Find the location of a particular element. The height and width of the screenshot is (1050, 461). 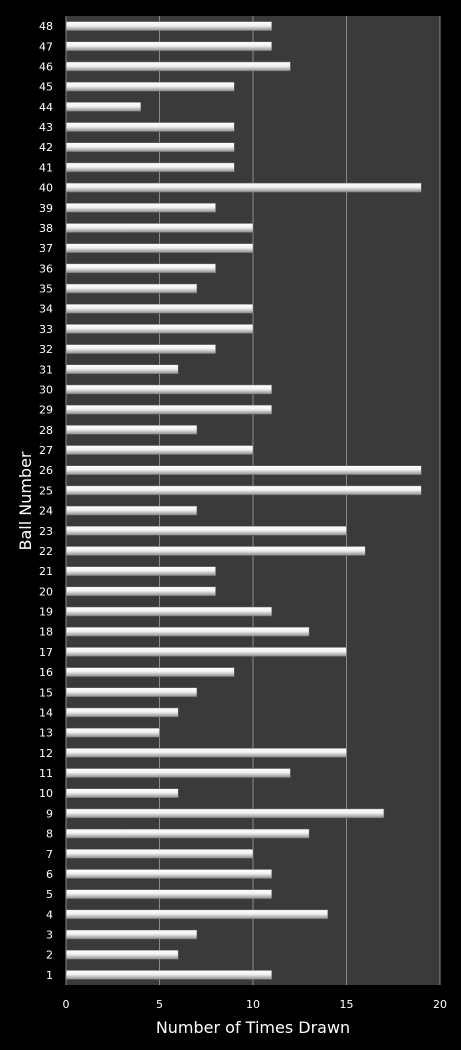

y-tick-label: 29 is located at coordinates (46, 410).